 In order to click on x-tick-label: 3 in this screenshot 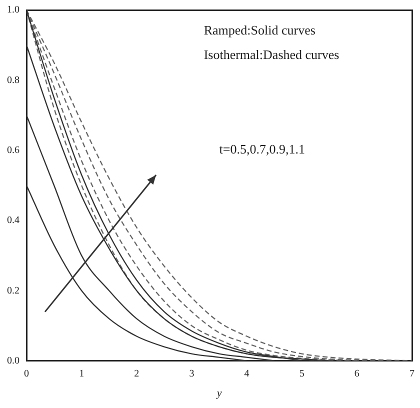, I will do `click(191, 374)`.